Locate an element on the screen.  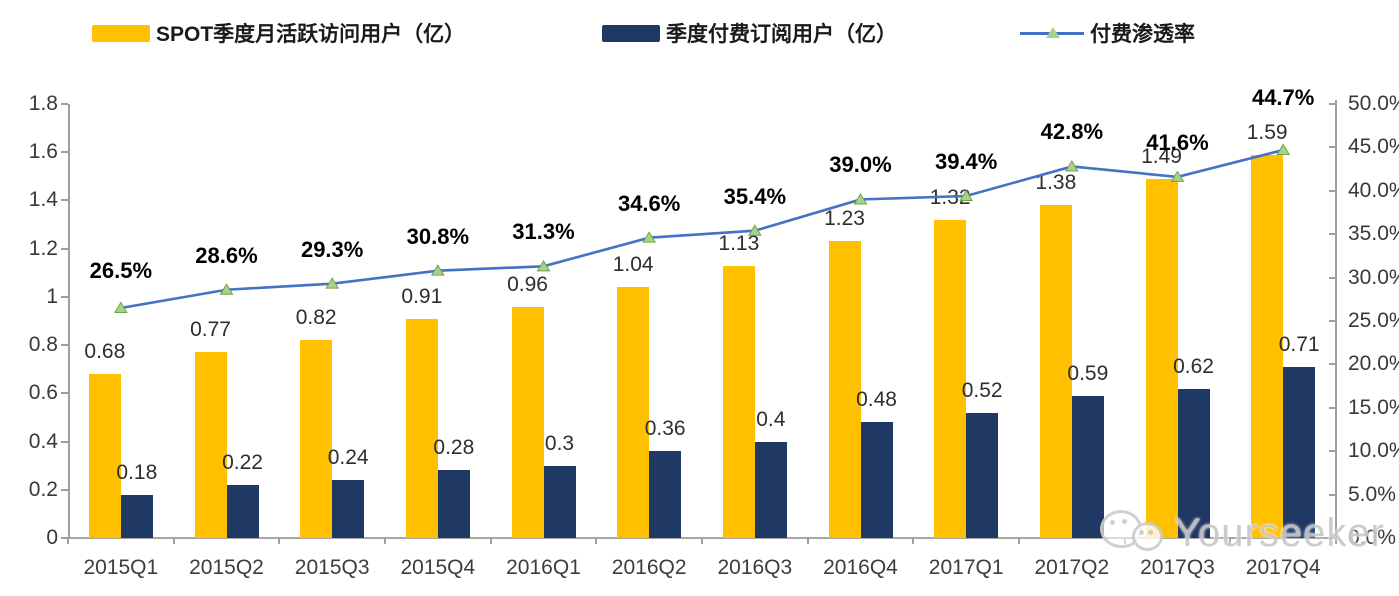
x-axis-category-label: 2016Q4 is located at coordinates (860, 567).